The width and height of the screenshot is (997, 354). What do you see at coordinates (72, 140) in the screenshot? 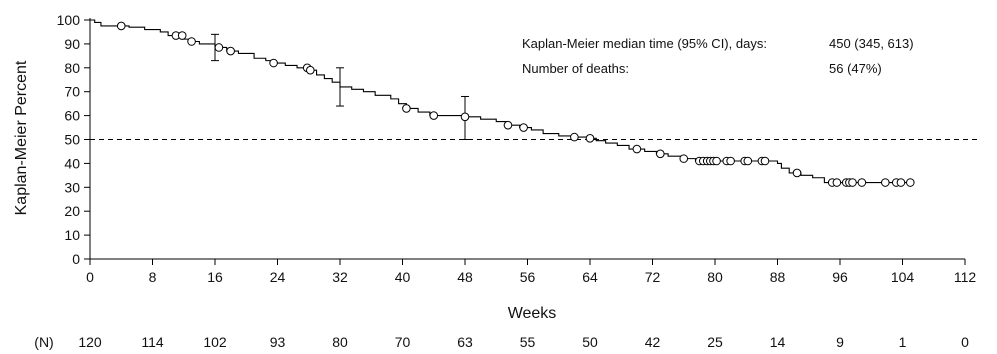
I see `y-tick-label: 50` at bounding box center [72, 140].